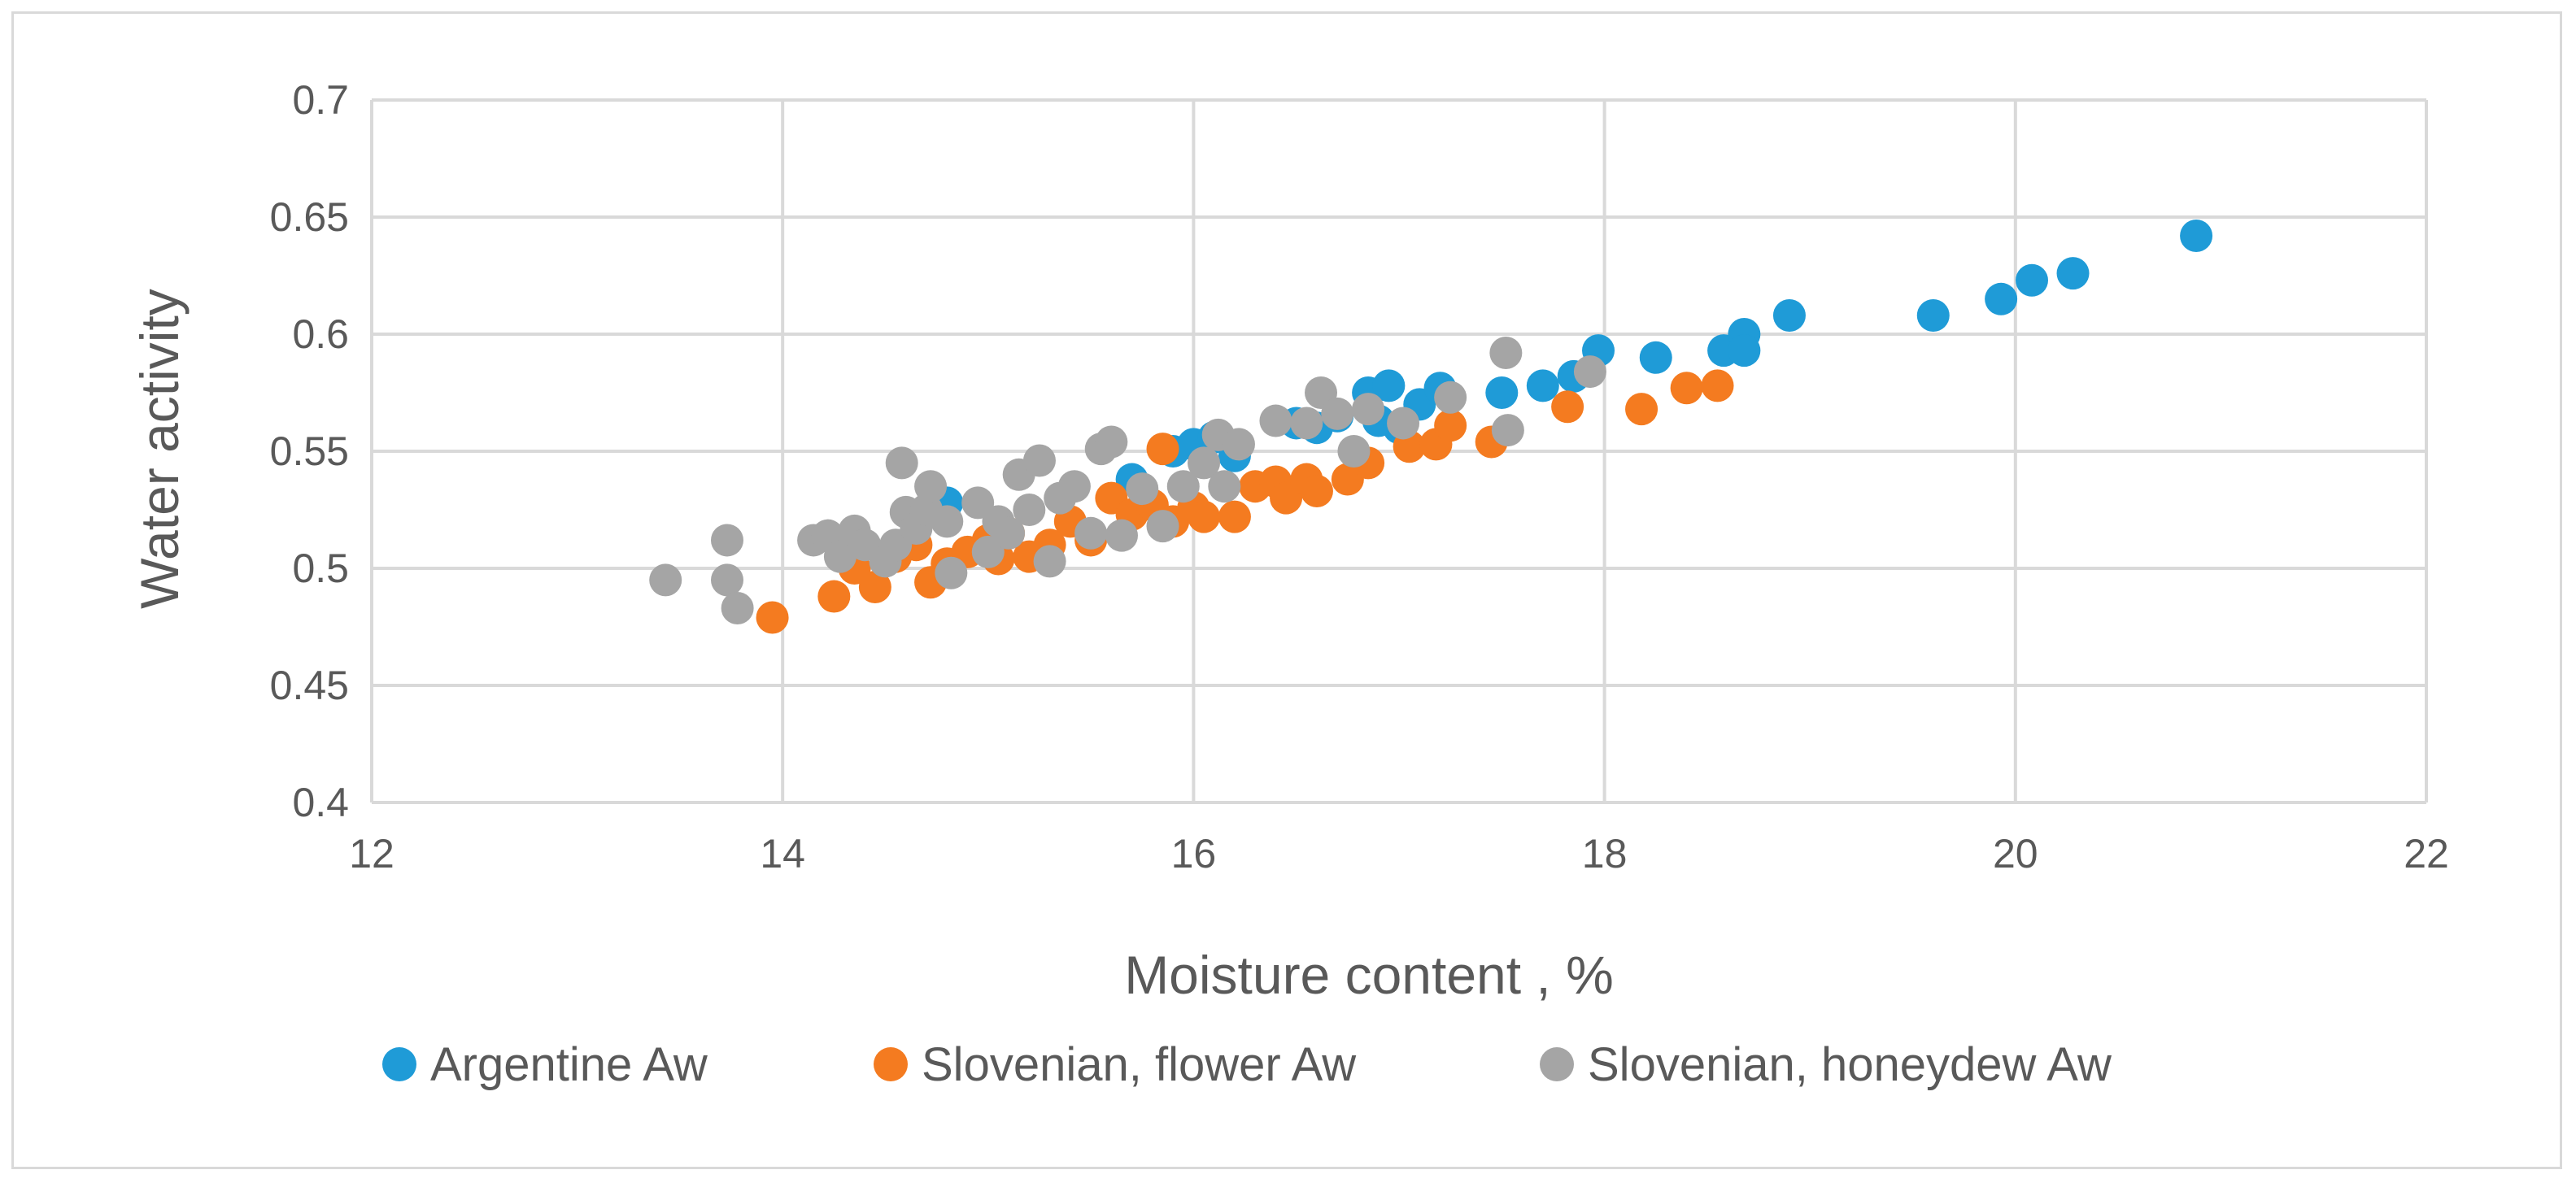 Image resolution: width=2576 pixels, height=1196 pixels. I want to click on x-axis-title: Moisture content , %, so click(1369, 975).